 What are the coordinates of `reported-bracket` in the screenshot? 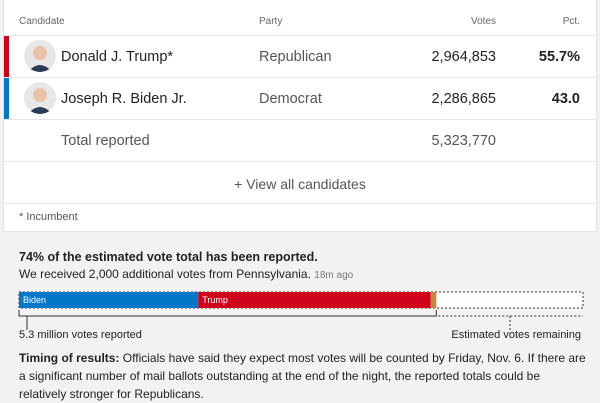 It's located at (227, 320).